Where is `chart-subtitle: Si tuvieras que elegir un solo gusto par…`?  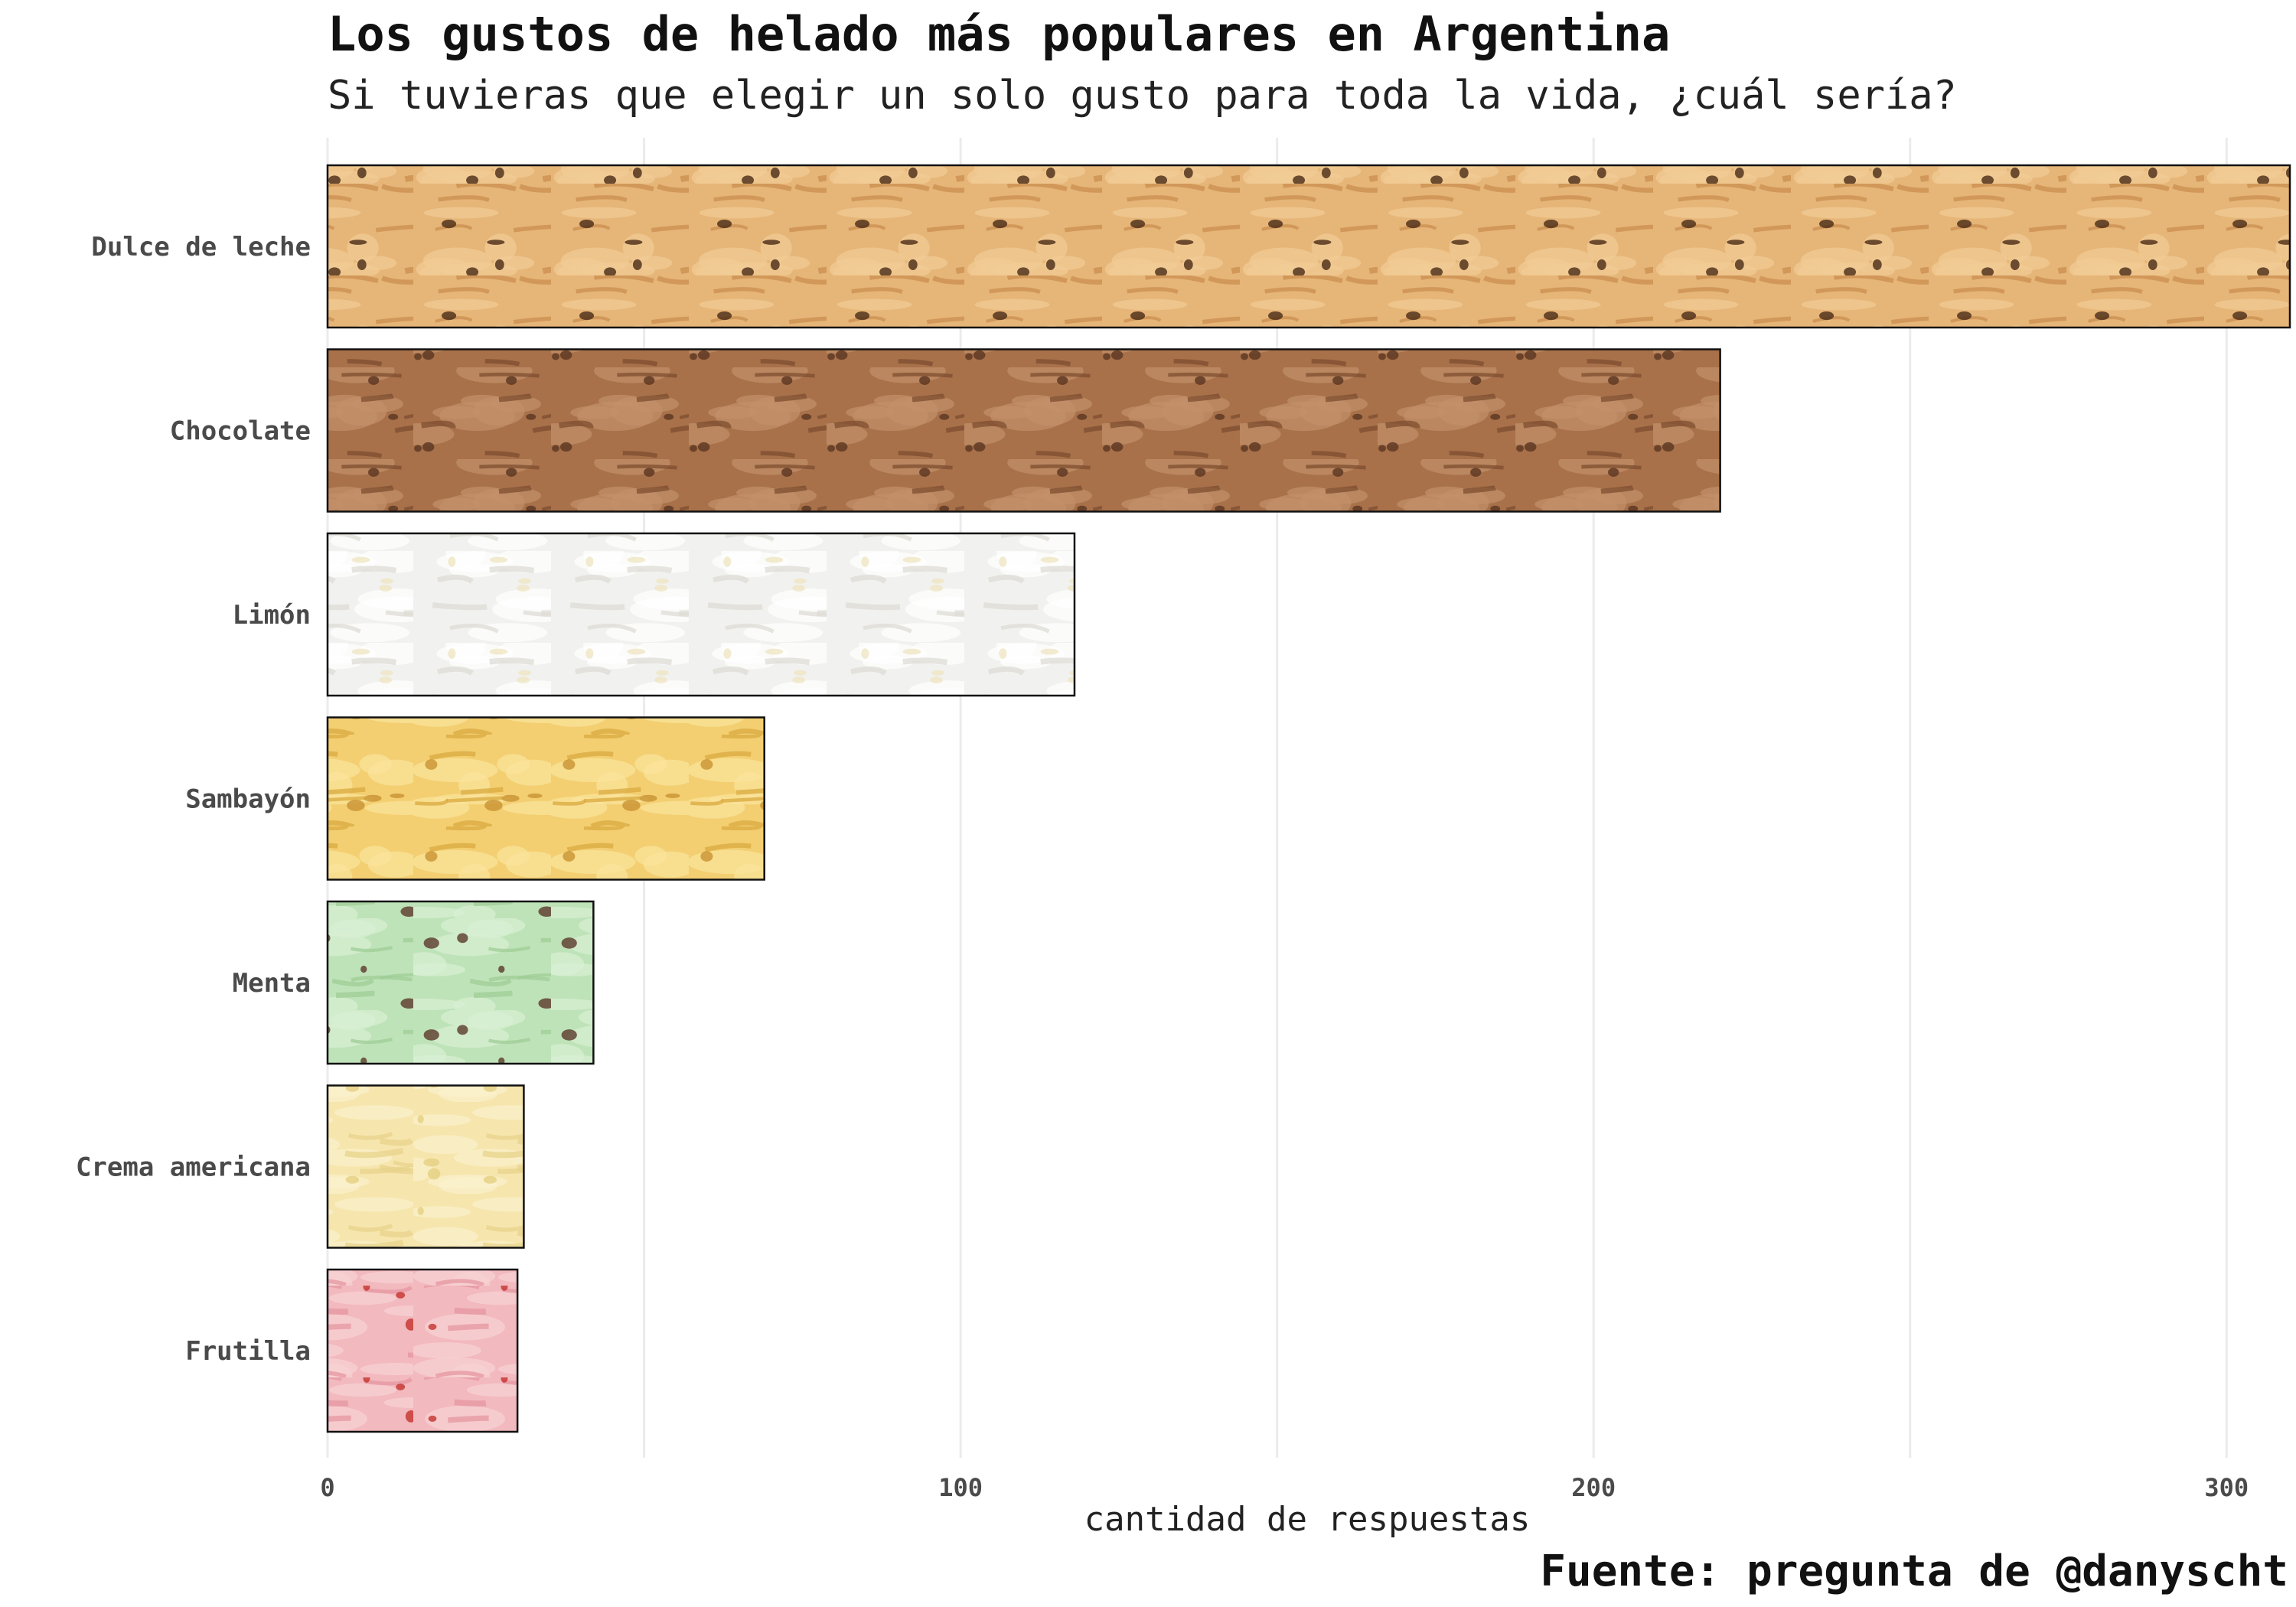
chart-subtitle: Si tuvieras que elegir un solo gusto par… is located at coordinates (1142, 96).